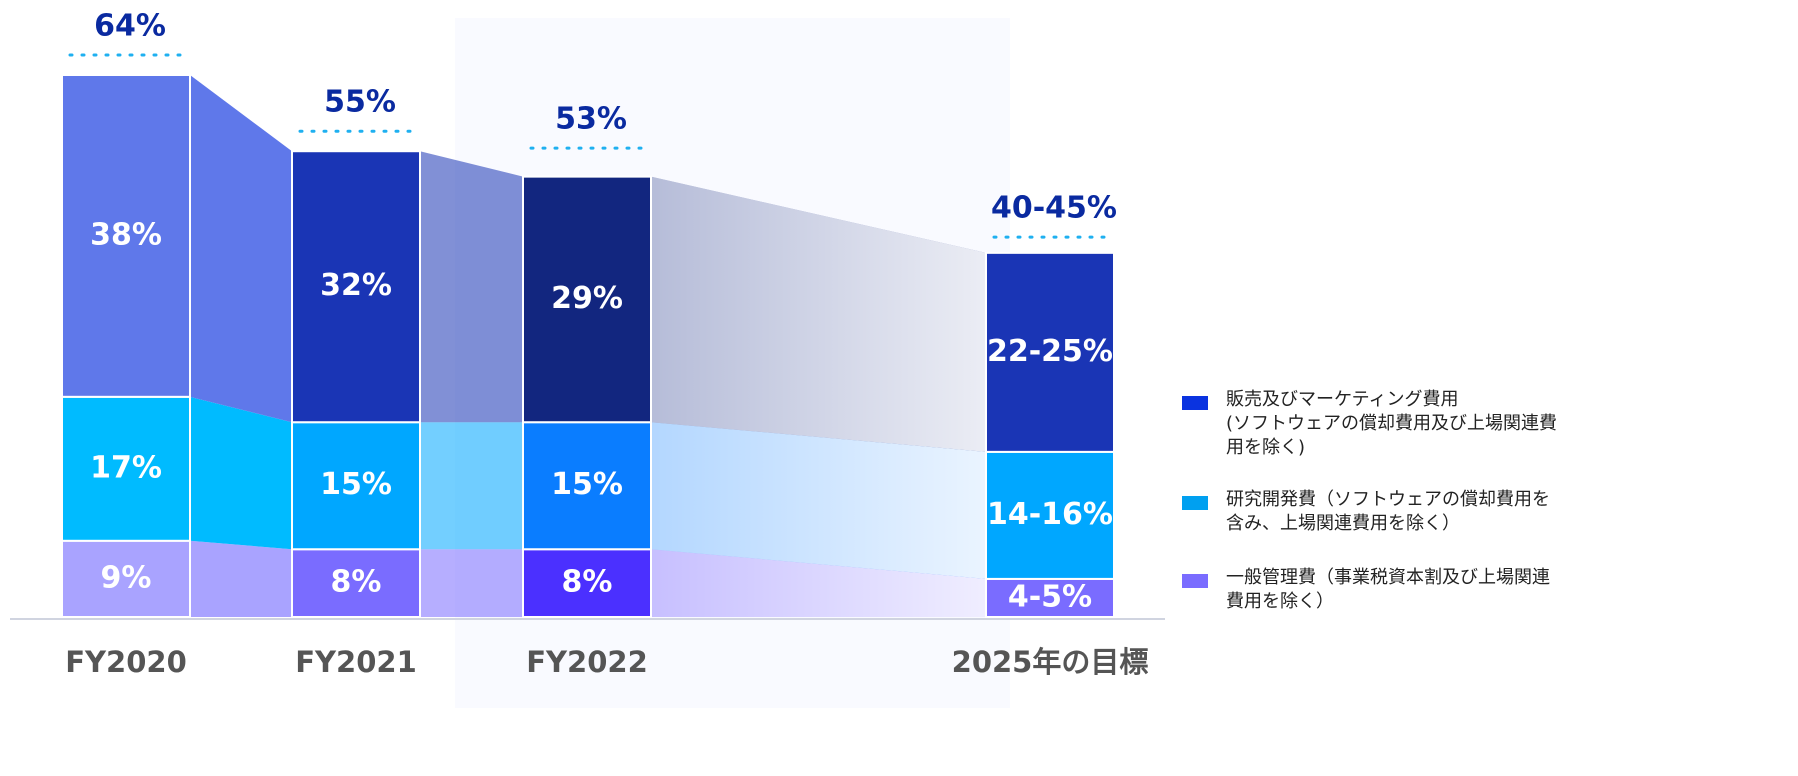 Image resolution: width=1798 pixels, height=776 pixels. What do you see at coordinates (1388, 589) in the screenshot?
I see `legend-text: 一般管理費（事業税資本割及び上場関連費用を除く）` at bounding box center [1388, 589].